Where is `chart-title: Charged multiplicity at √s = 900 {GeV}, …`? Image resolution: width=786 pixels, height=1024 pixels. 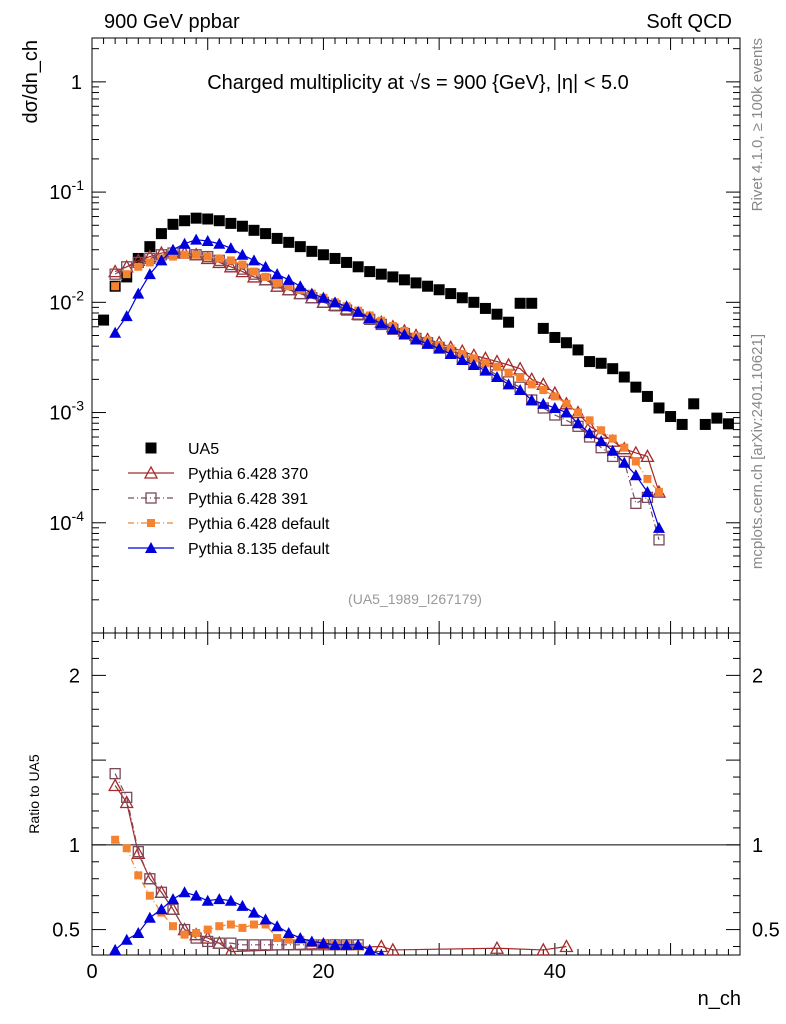
chart-title: Charged multiplicity at √s = 900 {GeV}, … is located at coordinates (418, 83).